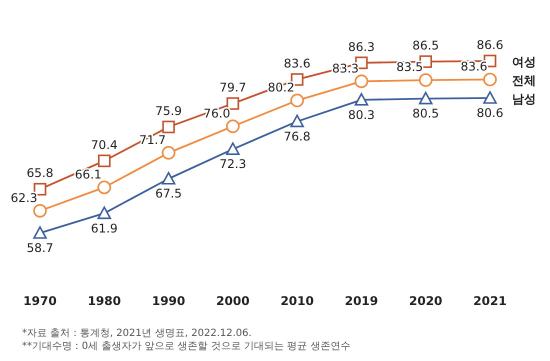 The image size is (550, 361). I want to click on x-tick-label: 1980, so click(104, 301).